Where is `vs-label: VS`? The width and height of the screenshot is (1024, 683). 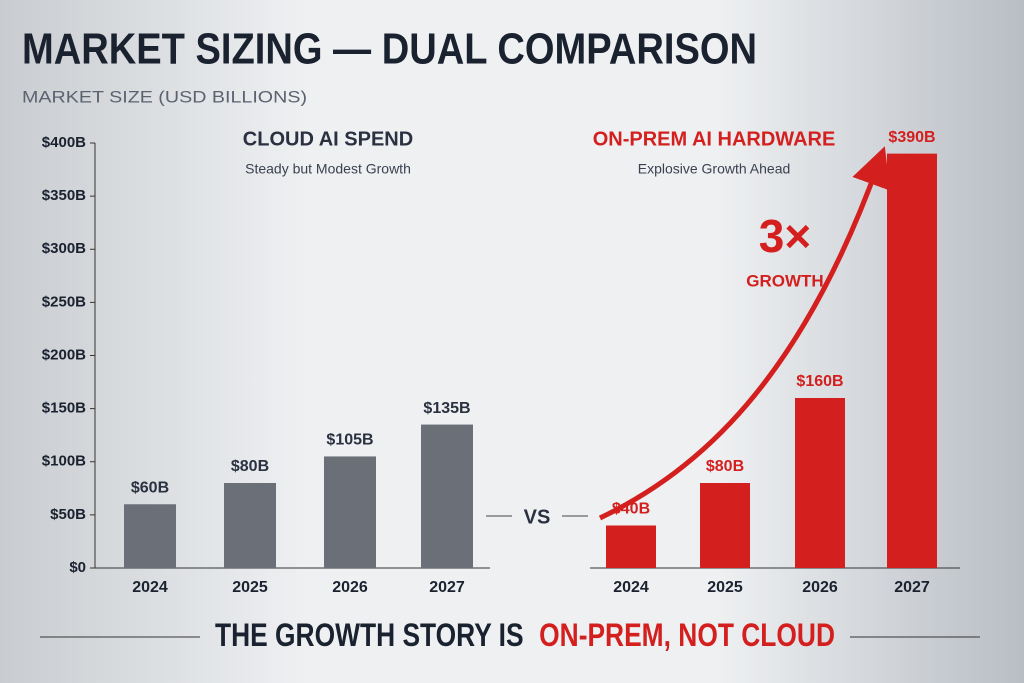
vs-label: VS is located at coordinates (537, 517).